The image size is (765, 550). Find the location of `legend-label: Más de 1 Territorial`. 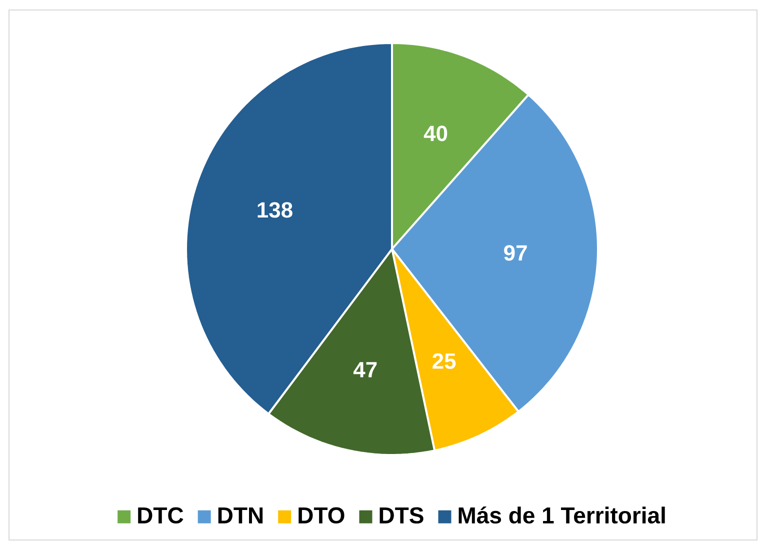

legend-label: Más de 1 Territorial is located at coordinates (561, 515).